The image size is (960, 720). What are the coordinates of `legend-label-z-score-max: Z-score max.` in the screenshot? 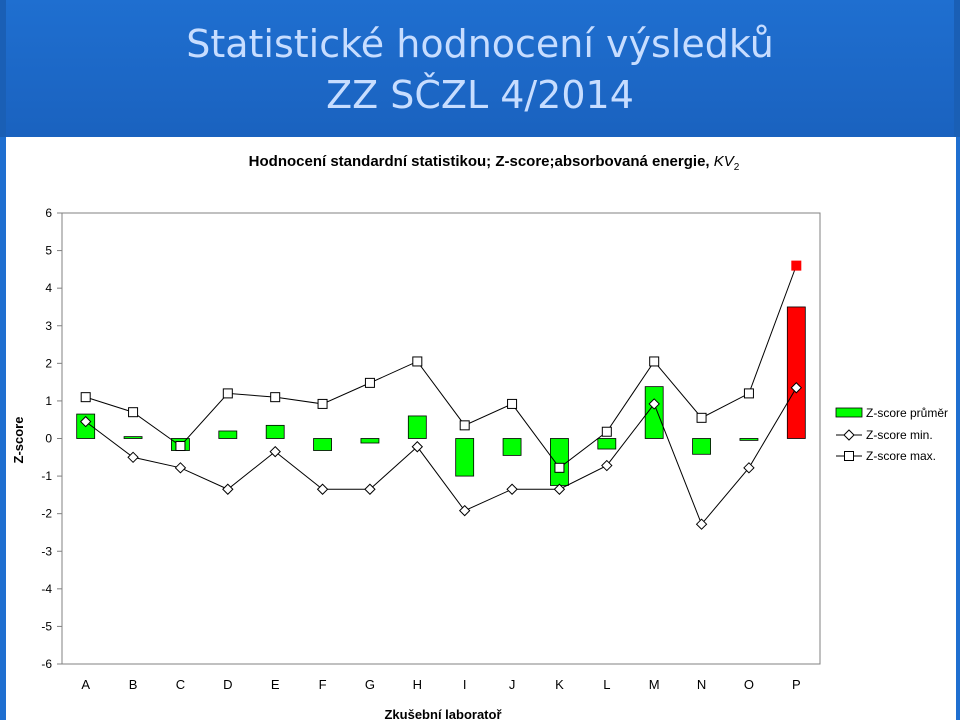 It's located at (901, 456).